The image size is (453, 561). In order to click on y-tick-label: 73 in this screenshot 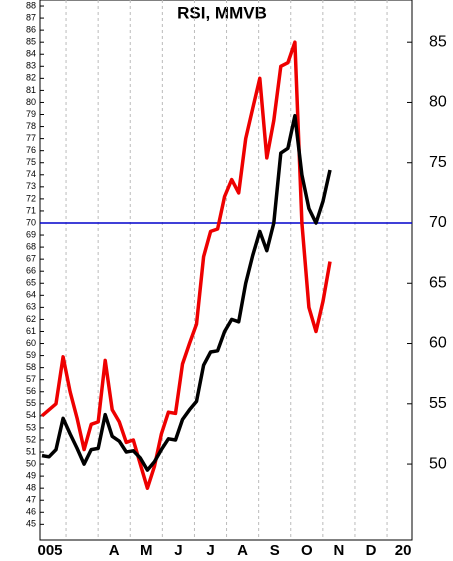, I will do `click(31, 186)`.